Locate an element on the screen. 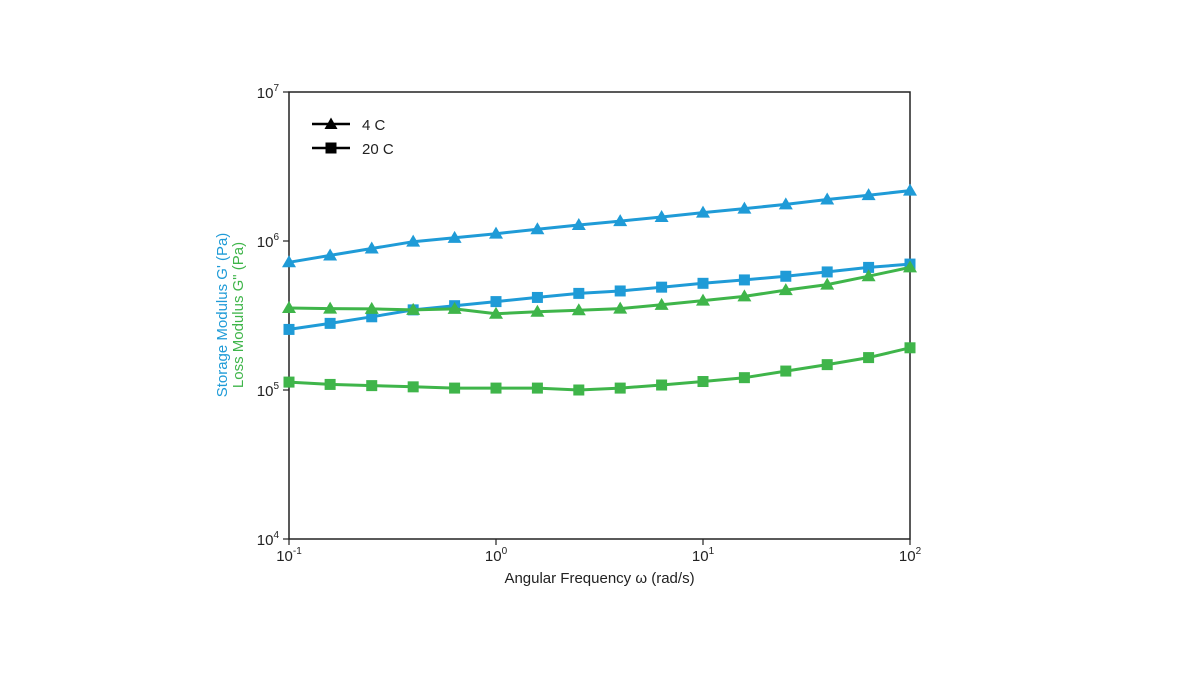  series-loss-20c is located at coordinates (599, 369).